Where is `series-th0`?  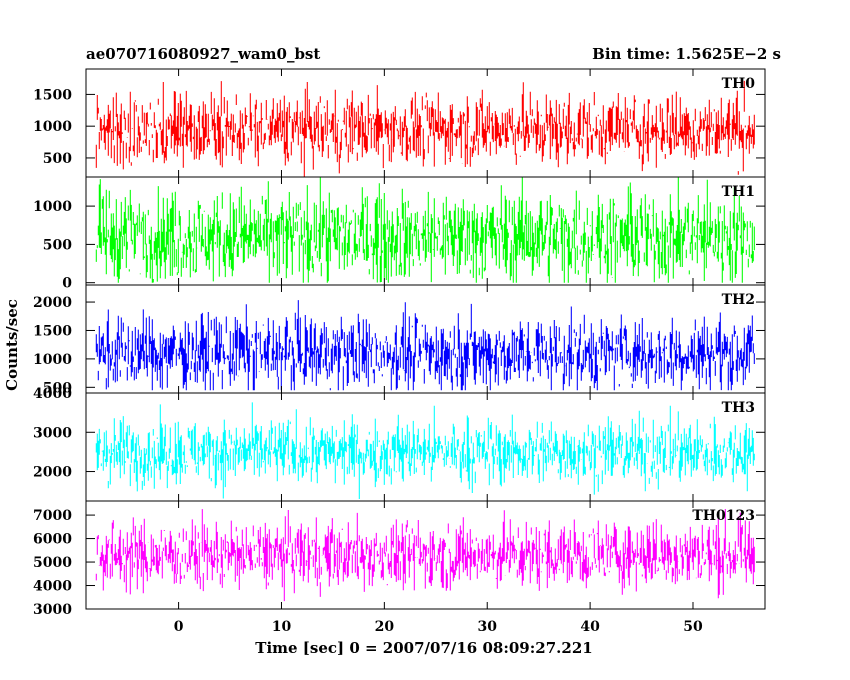 series-th0 is located at coordinates (425, 128).